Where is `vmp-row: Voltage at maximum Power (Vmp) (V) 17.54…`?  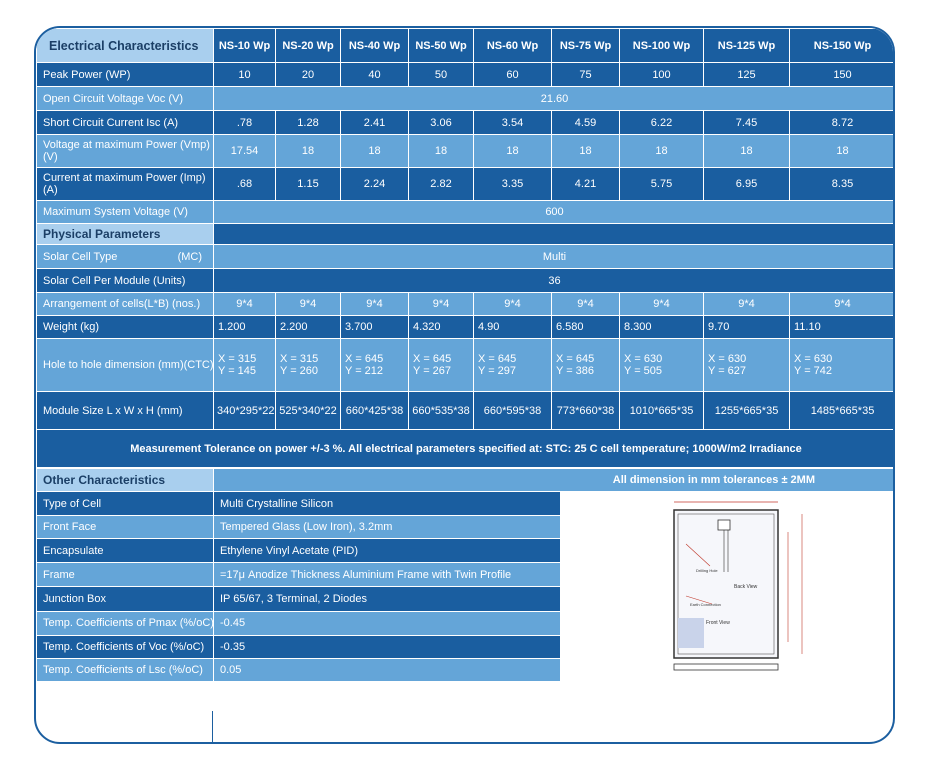
vmp-row: Voltage at maximum Power (Vmp) (V) 17.54… is located at coordinates (464, 151).